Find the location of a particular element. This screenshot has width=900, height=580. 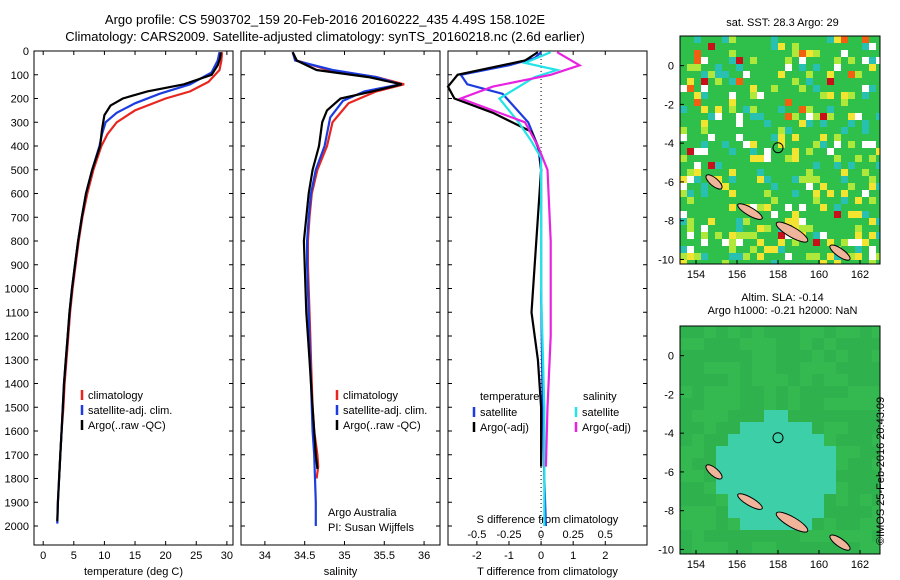

sla-map is located at coordinates (780, 440).